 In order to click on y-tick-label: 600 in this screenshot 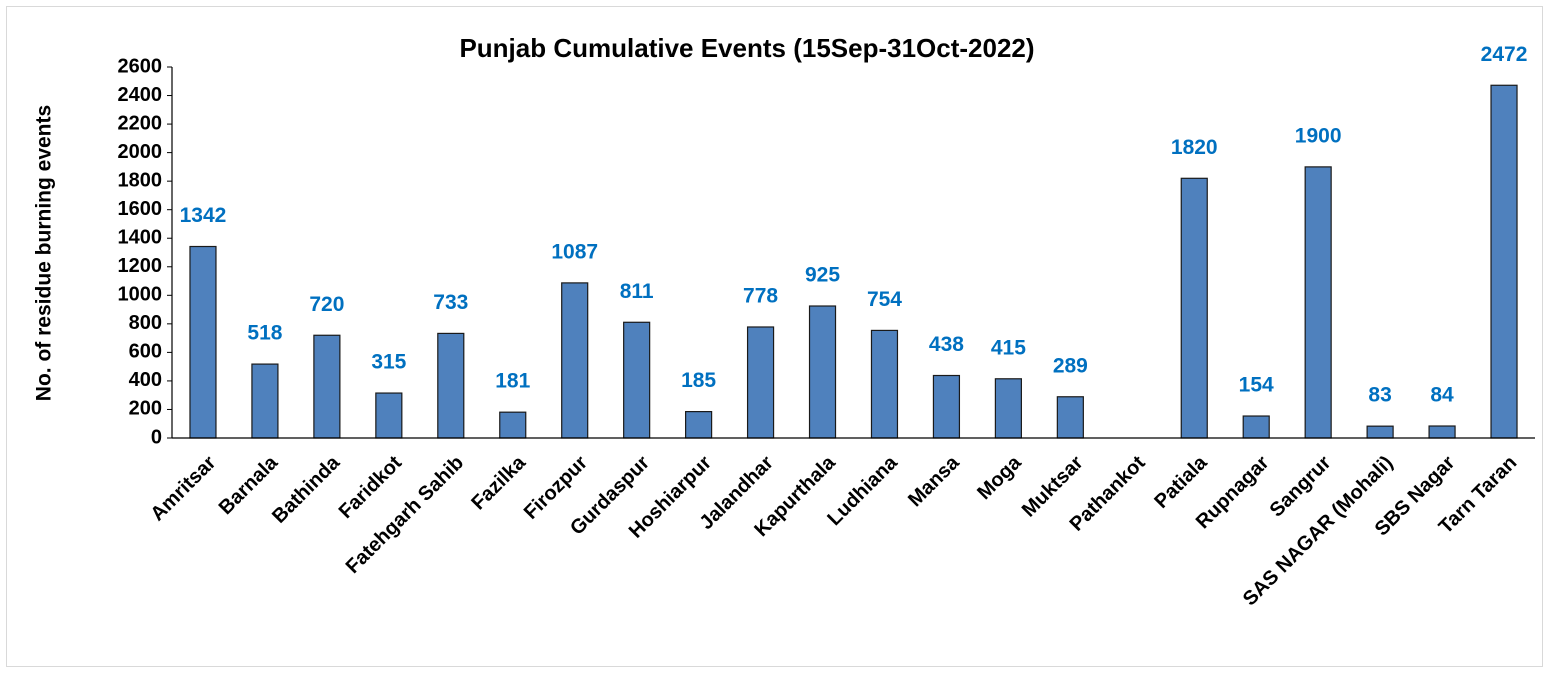, I will do `click(145, 352)`.